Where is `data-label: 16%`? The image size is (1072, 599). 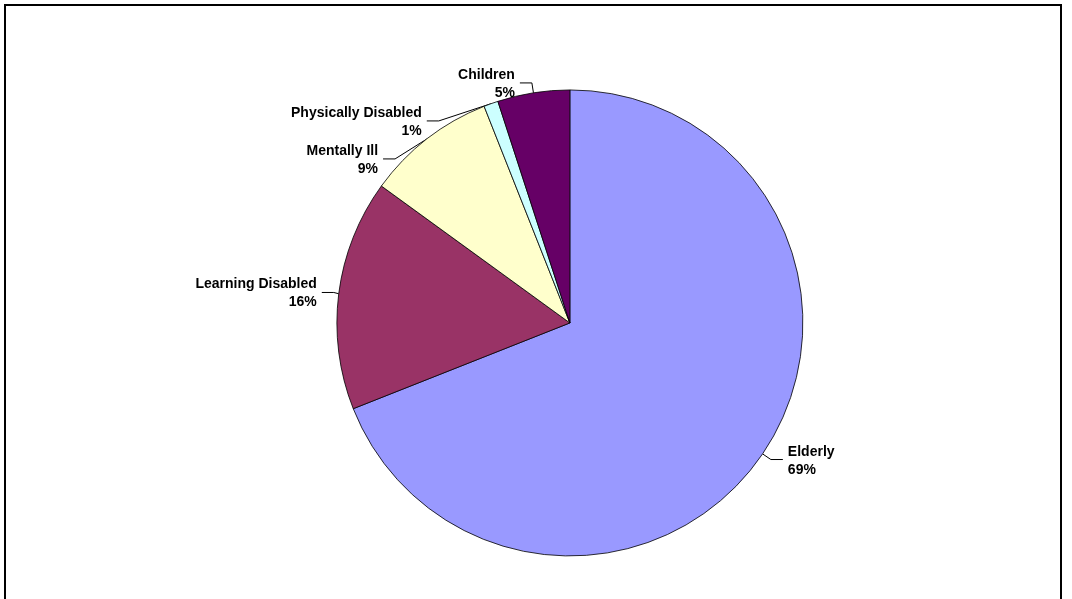 data-label: 16% is located at coordinates (303, 301).